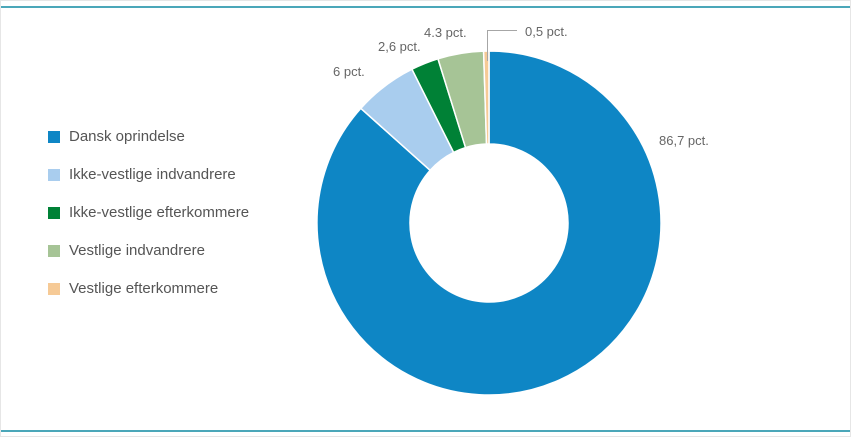  I want to click on legend-label: Ikke-vestlige efterkommere, so click(159, 212).